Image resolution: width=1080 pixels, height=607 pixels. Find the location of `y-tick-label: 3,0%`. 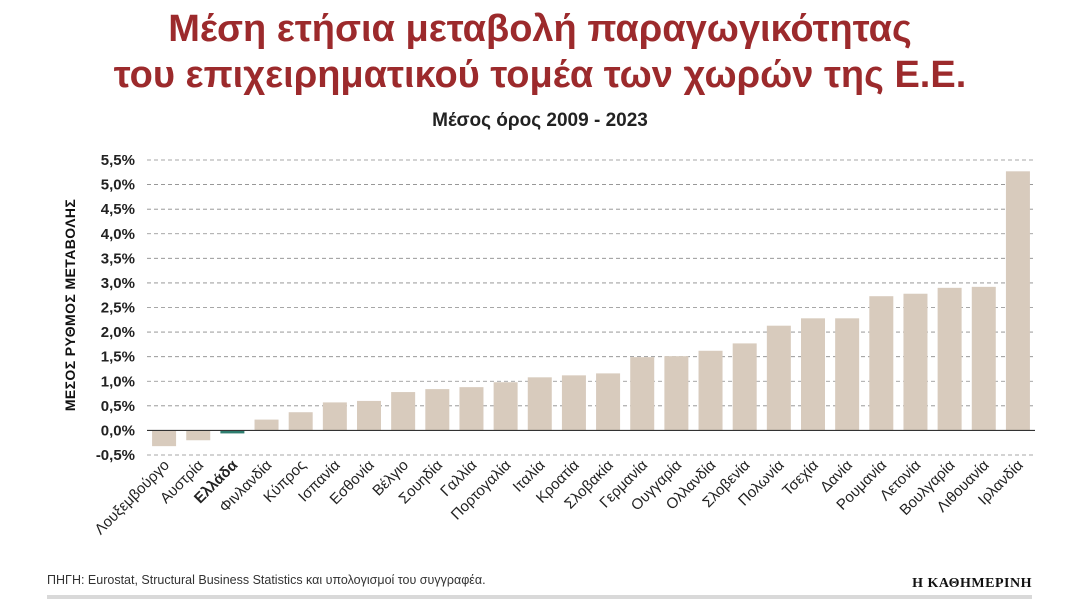

y-tick-label: 3,0% is located at coordinates (118, 283).